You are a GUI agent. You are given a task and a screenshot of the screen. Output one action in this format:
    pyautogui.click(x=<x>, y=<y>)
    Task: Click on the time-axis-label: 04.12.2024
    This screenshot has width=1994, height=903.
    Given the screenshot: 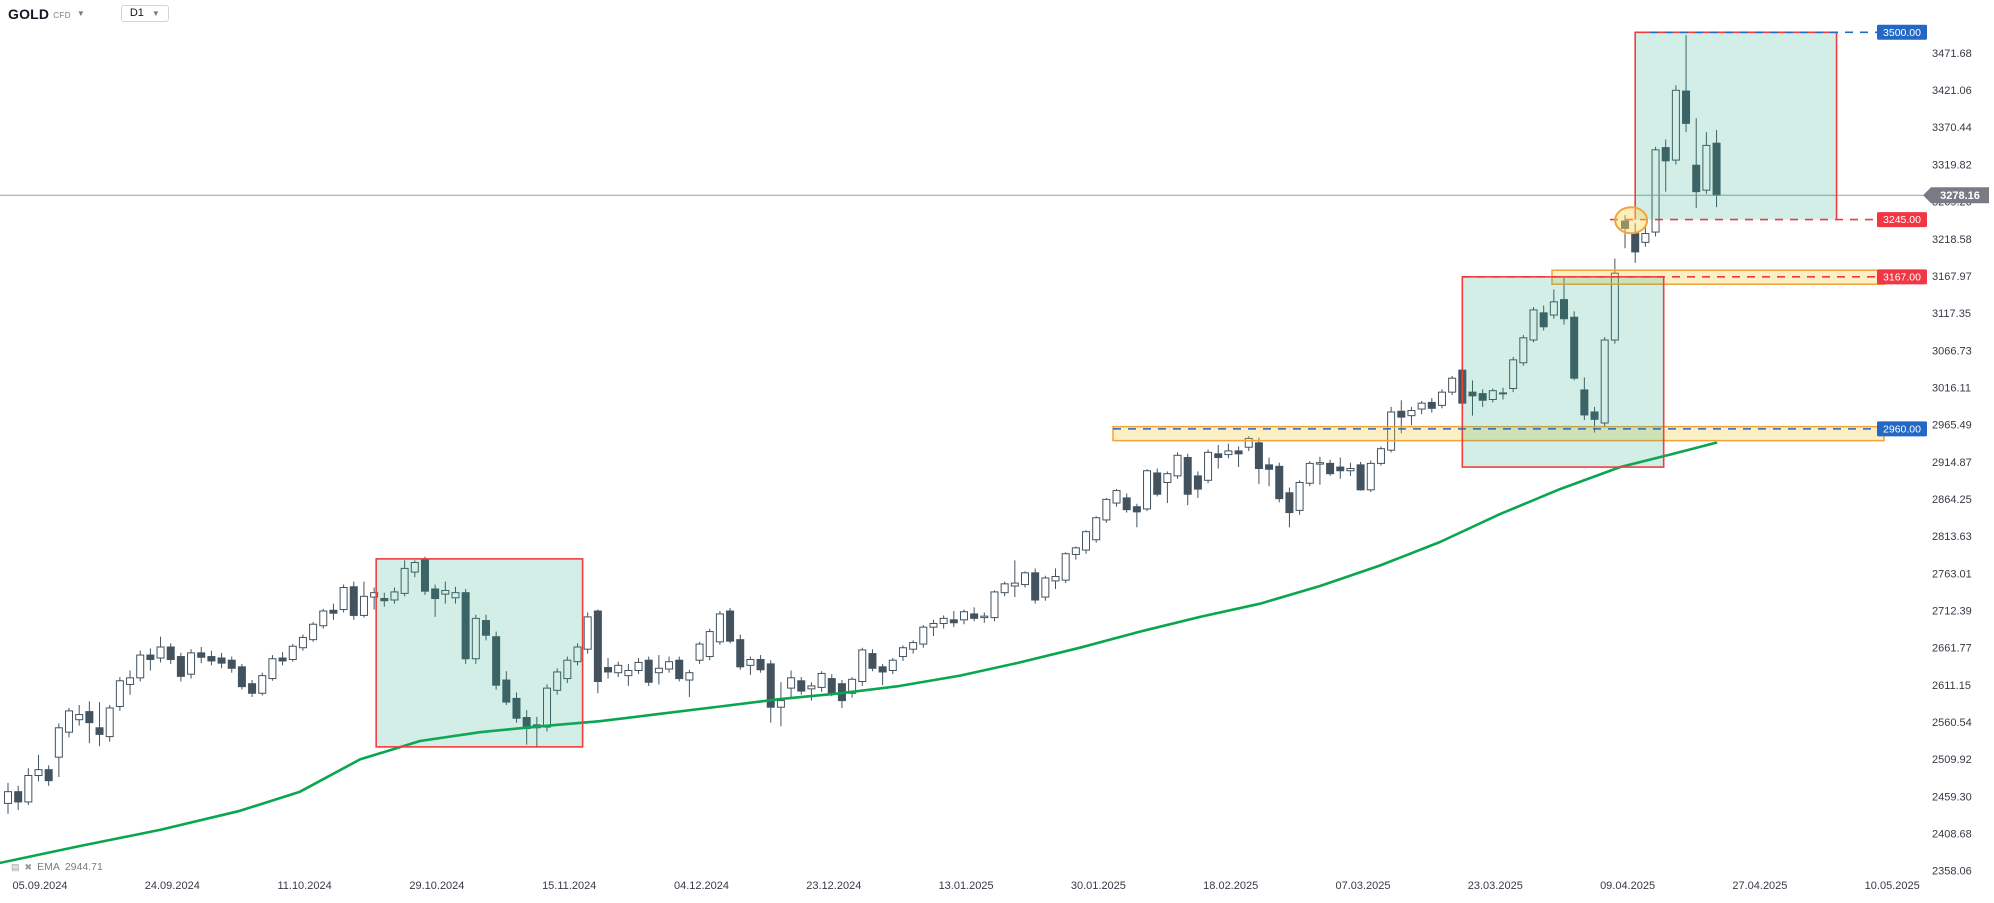 What is the action you would take?
    pyautogui.click(x=701, y=886)
    